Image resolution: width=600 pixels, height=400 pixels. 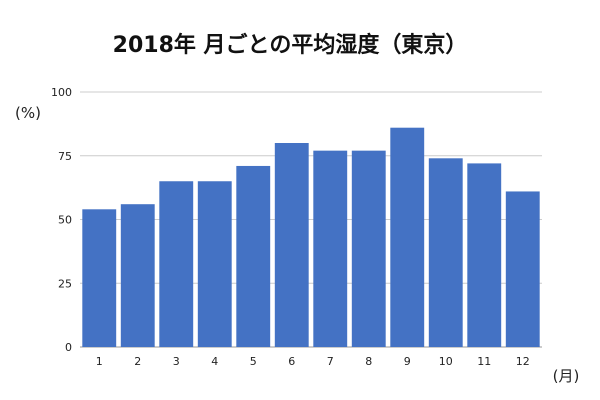 I want to click on y-tick-label: 25, so click(x=65, y=283).